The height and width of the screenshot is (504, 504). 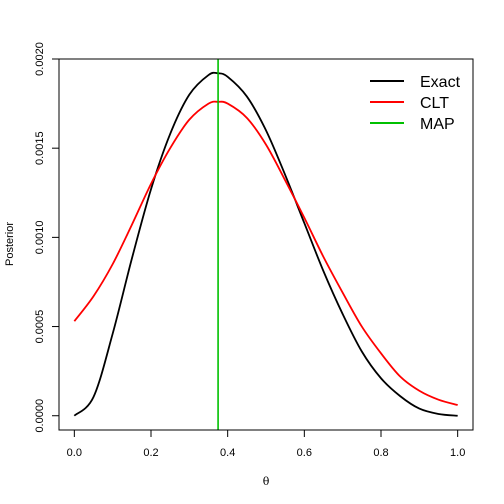 What do you see at coordinates (10, 244) in the screenshot?
I see `y-axis-title: Posterior` at bounding box center [10, 244].